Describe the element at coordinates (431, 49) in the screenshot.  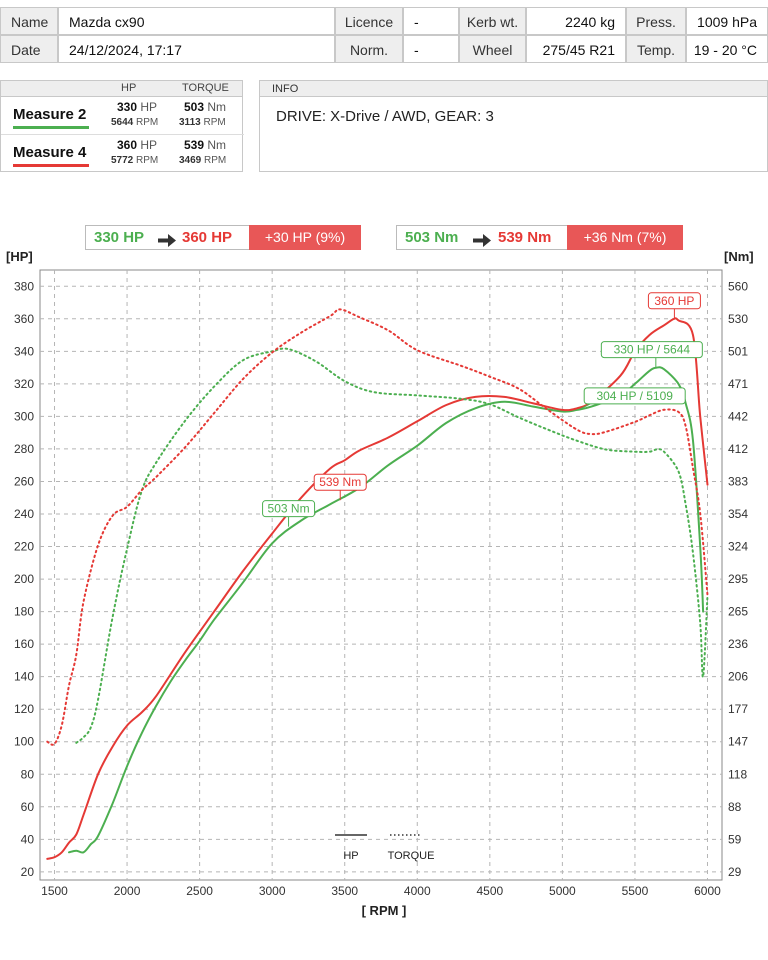
I see `norm-value: -` at that location.